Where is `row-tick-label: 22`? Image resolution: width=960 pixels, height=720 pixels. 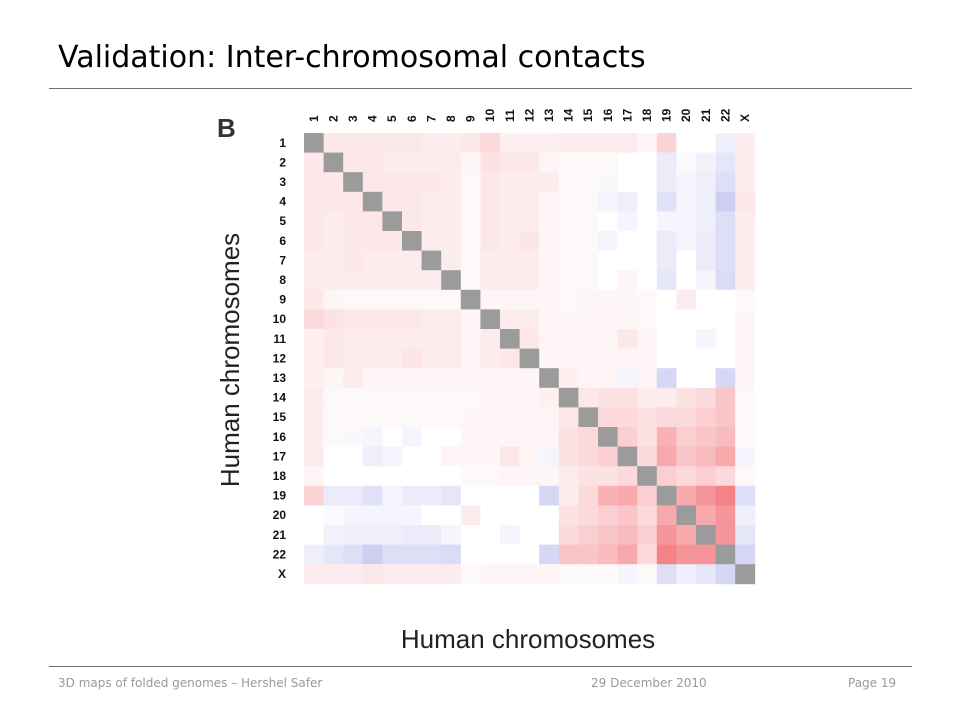 row-tick-label: 22 is located at coordinates (280, 554).